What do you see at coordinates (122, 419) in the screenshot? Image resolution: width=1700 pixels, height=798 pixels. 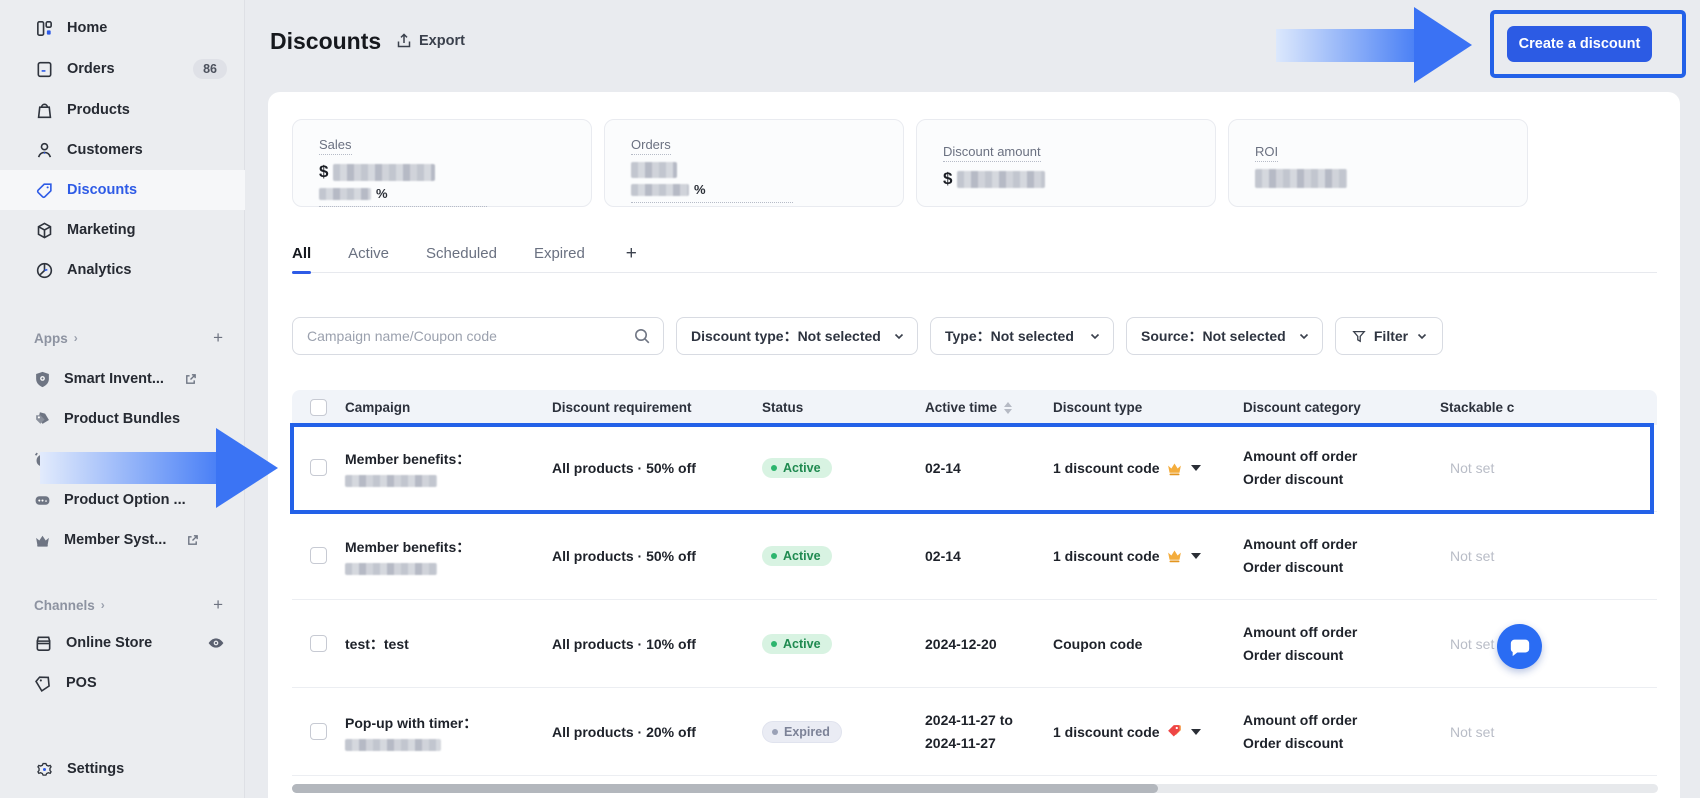 I see `sidebar-item-product-bundles: Product Bundles` at bounding box center [122, 419].